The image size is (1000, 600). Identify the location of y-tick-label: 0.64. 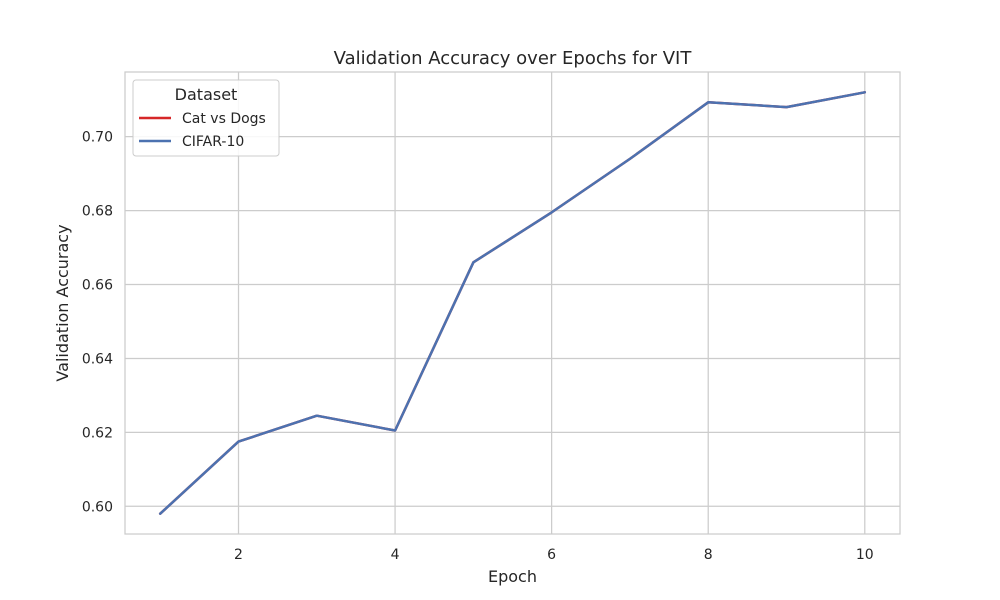
(97, 359).